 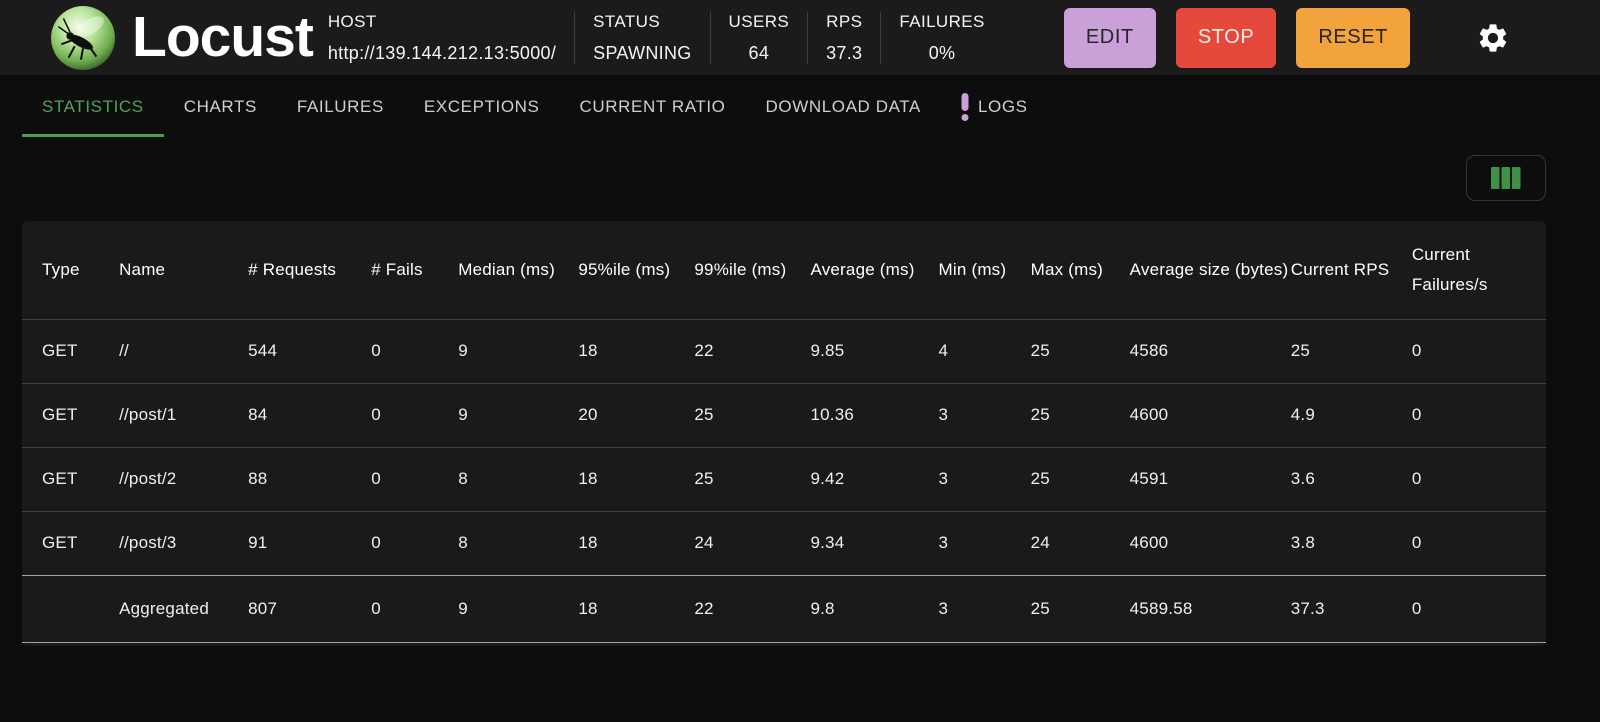 I want to click on table-cell: //post/3, so click(x=148, y=542).